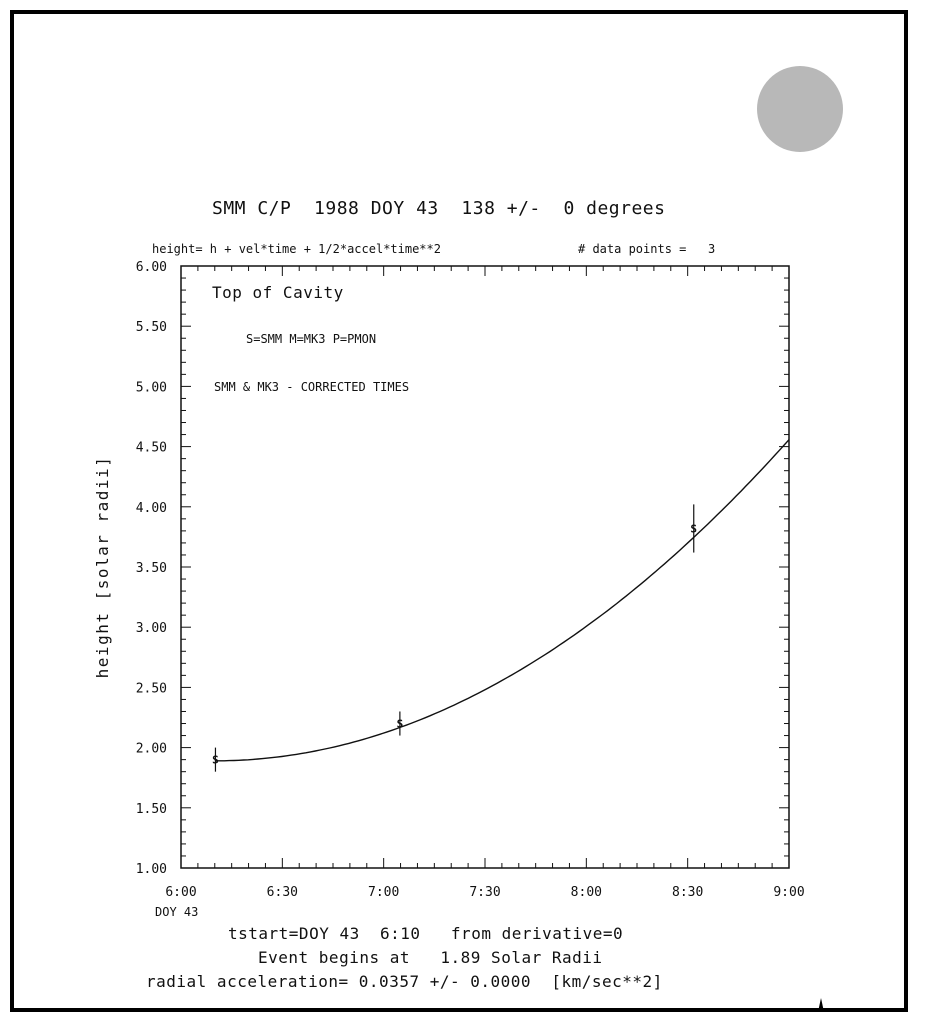 This screenshot has width=926, height=1024. I want to click on x-tick-label: 6:30, so click(282, 892).